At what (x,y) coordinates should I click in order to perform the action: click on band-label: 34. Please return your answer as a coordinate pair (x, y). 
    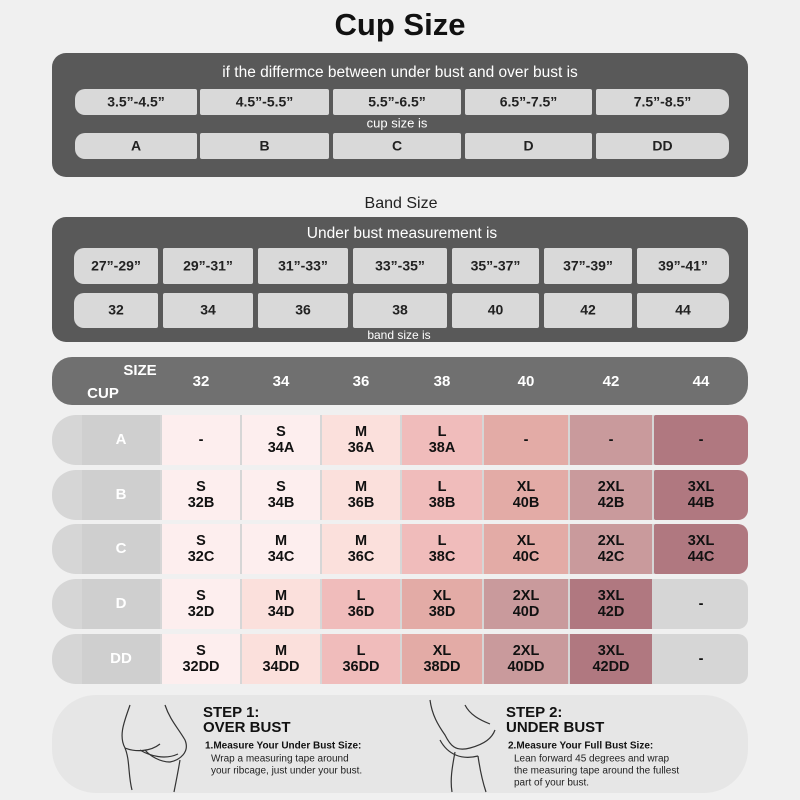
    Looking at the image, I should click on (208, 310).